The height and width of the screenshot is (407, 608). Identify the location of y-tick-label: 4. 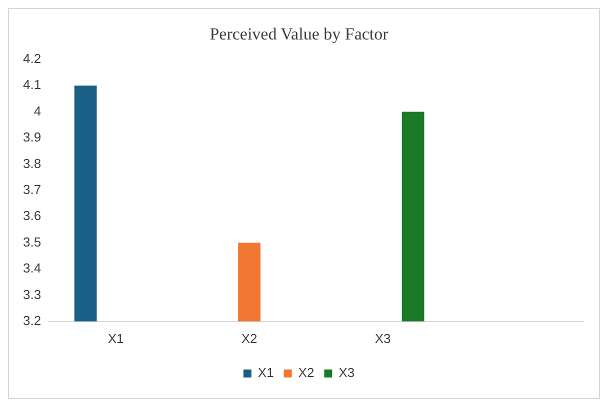
(38, 110).